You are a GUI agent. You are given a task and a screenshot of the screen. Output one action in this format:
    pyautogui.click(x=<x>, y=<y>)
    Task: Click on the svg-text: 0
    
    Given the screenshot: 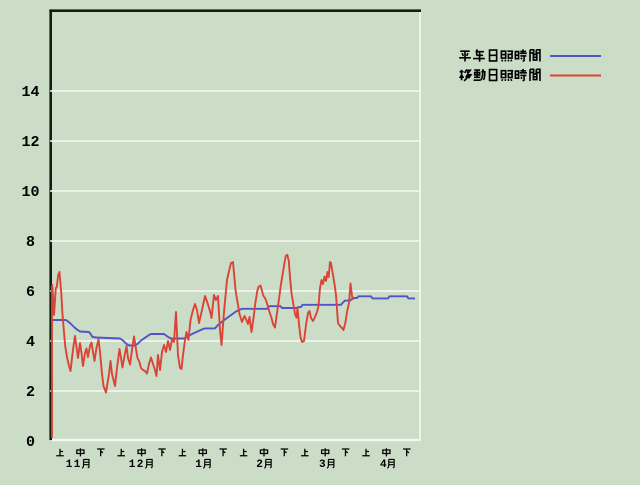 What is the action you would take?
    pyautogui.click(x=30, y=442)
    